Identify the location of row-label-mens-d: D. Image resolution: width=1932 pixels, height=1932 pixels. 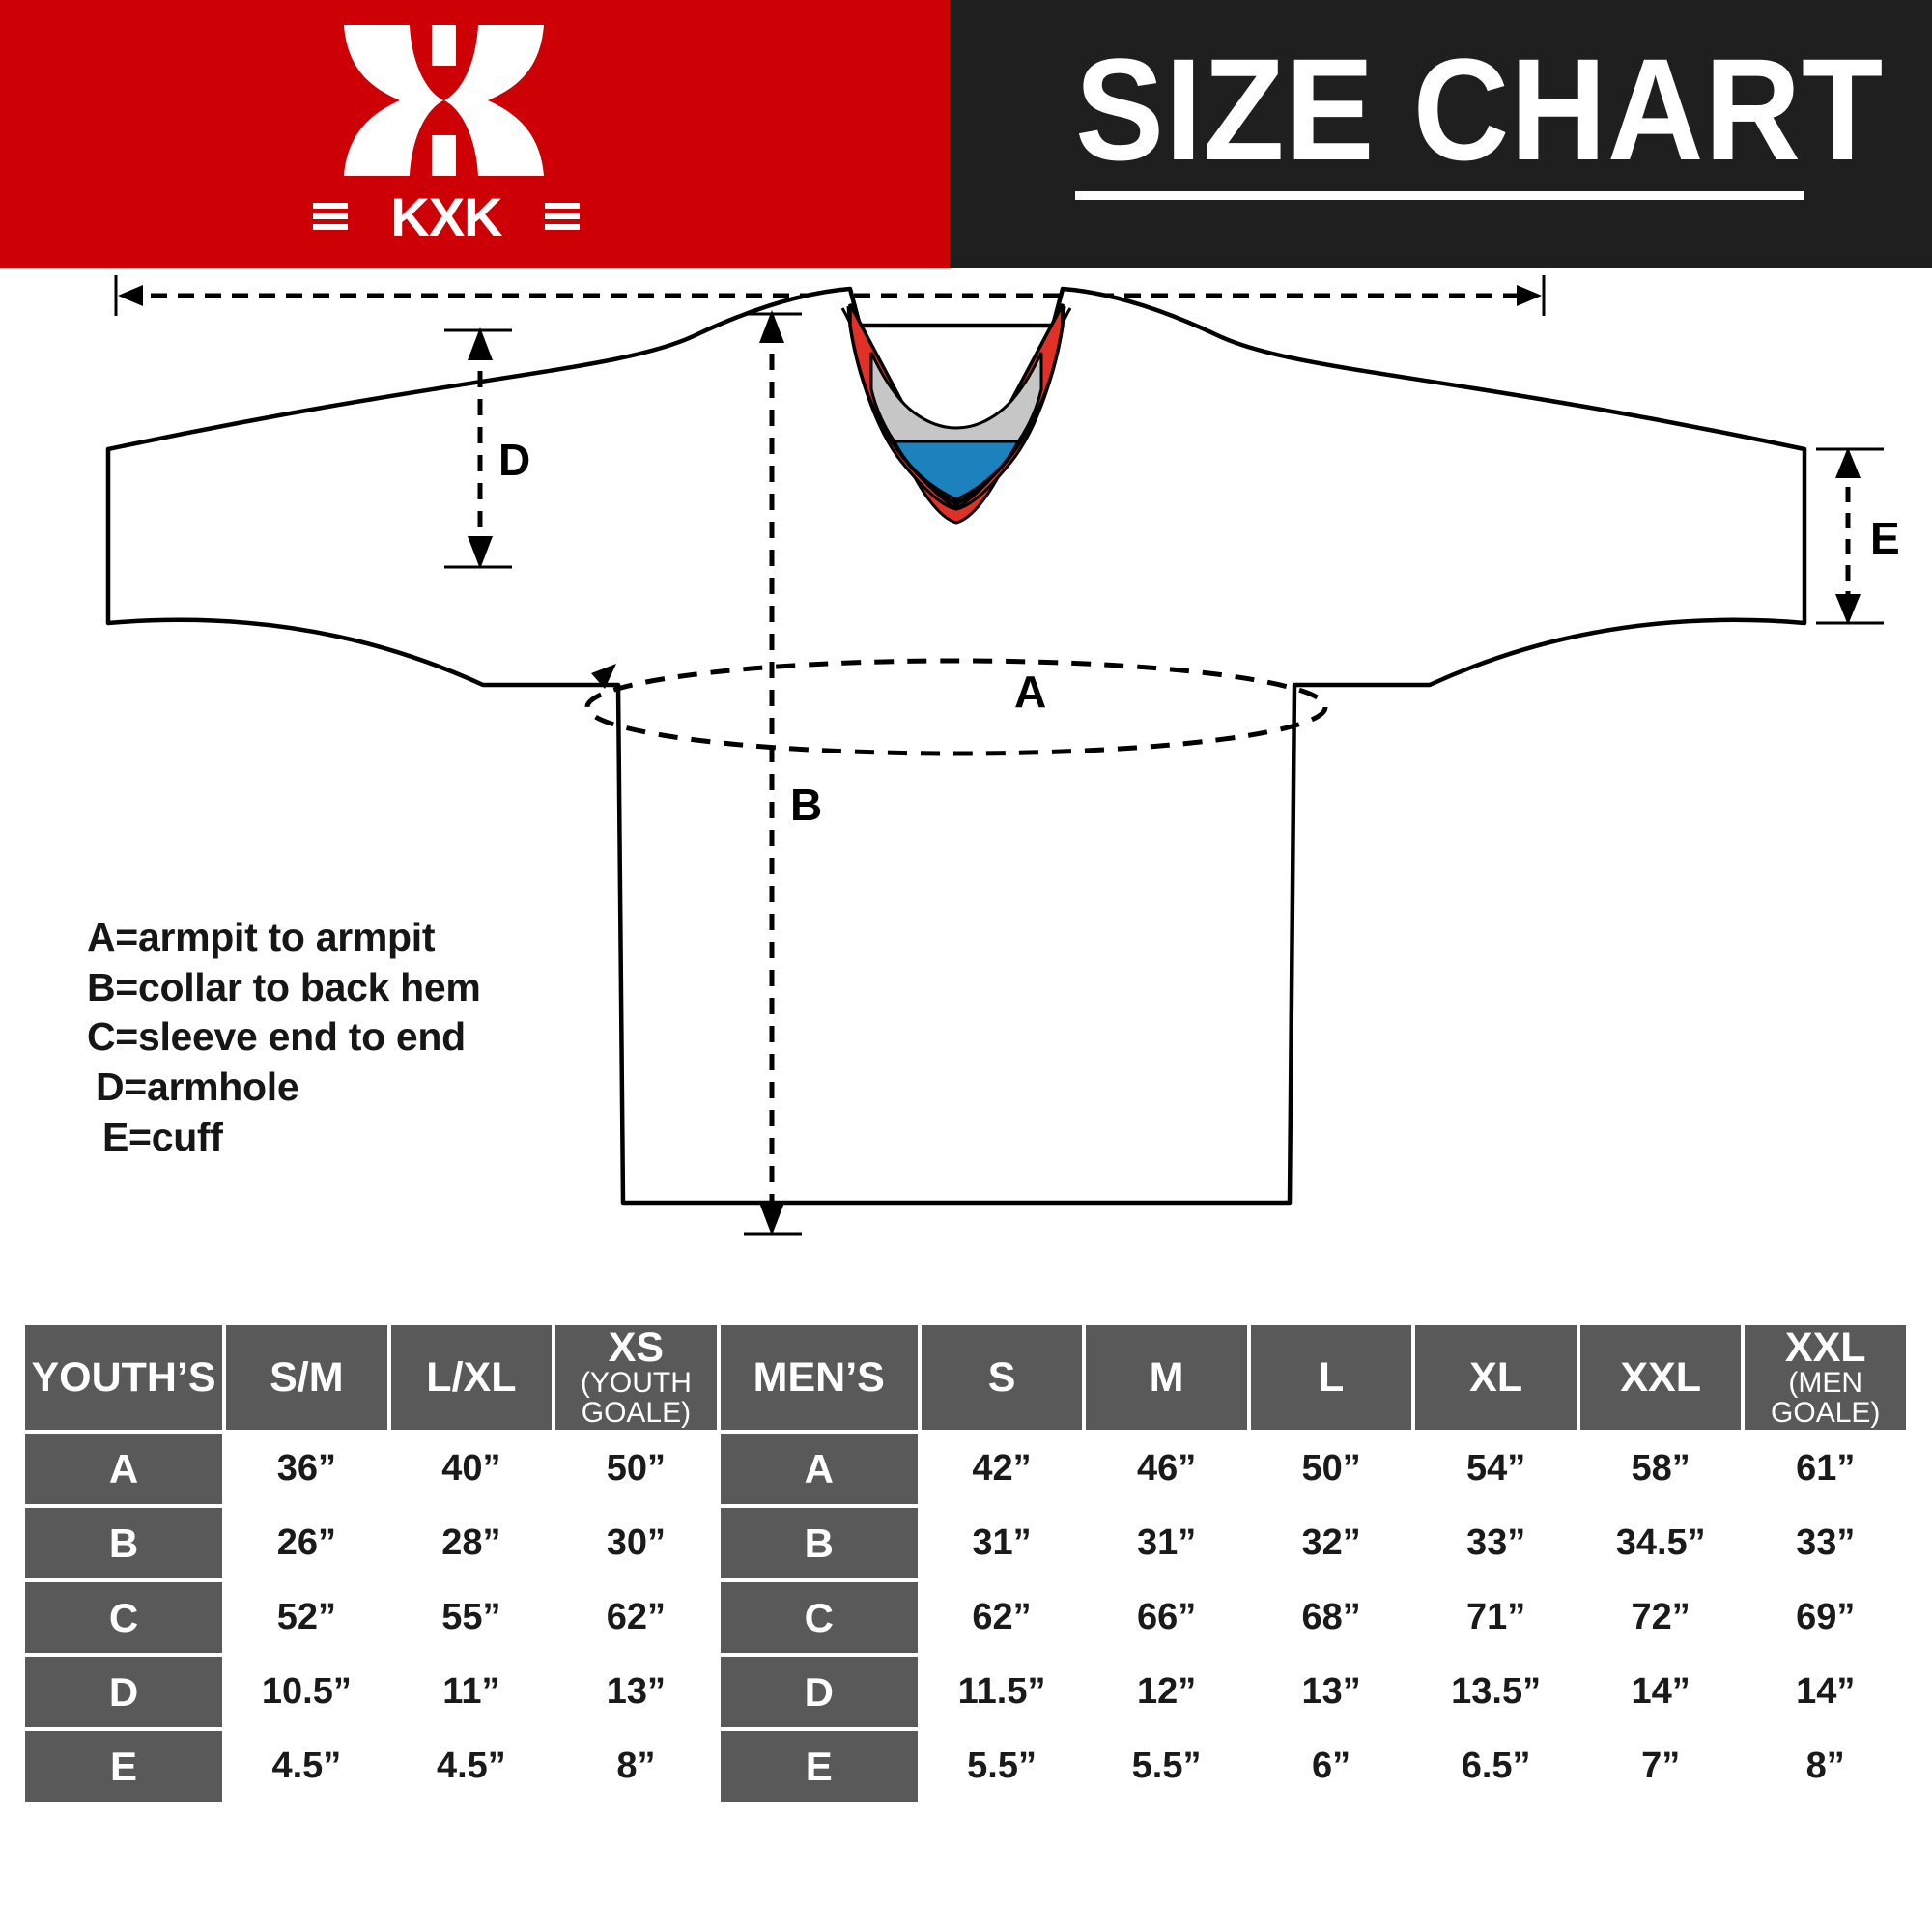
(819, 1692).